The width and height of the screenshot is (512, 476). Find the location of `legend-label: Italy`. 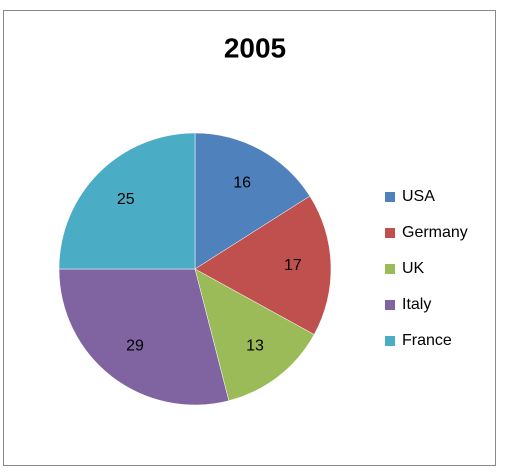

legend-label: Italy is located at coordinates (416, 304).